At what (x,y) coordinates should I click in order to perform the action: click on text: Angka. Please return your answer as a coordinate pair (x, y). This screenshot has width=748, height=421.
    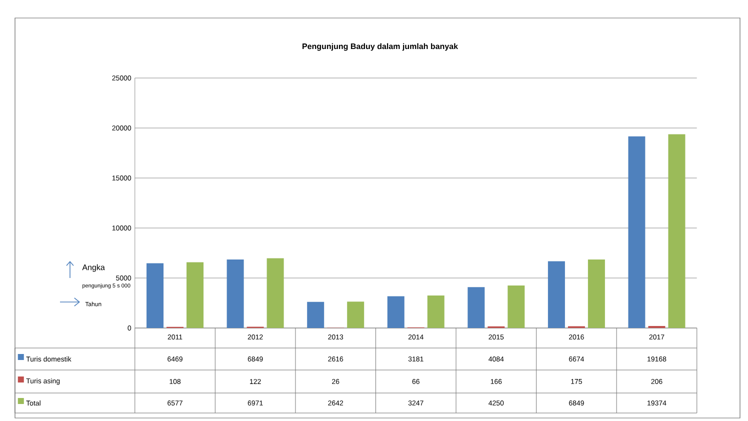
    Looking at the image, I should click on (93, 268).